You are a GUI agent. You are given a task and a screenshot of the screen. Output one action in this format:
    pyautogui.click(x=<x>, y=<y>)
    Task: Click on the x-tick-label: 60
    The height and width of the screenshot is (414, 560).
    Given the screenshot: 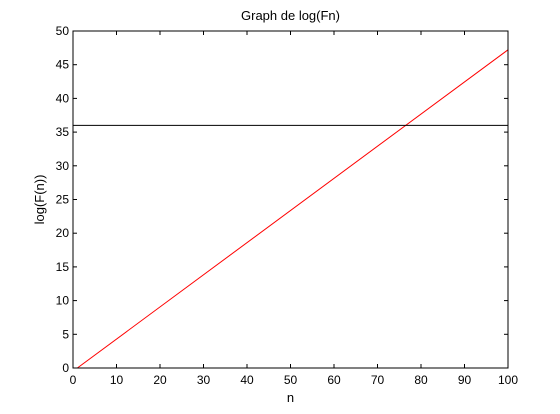 What is the action you would take?
    pyautogui.click(x=334, y=380)
    